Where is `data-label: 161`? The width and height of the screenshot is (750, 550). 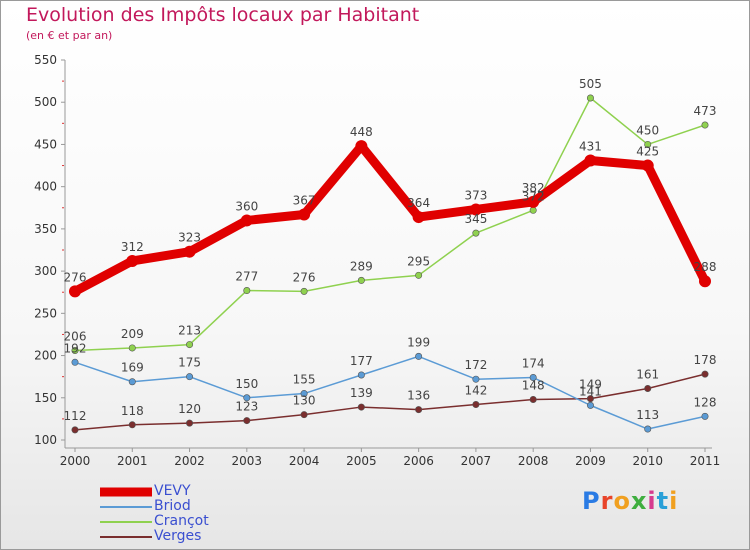 data-label: 161 is located at coordinates (647, 374).